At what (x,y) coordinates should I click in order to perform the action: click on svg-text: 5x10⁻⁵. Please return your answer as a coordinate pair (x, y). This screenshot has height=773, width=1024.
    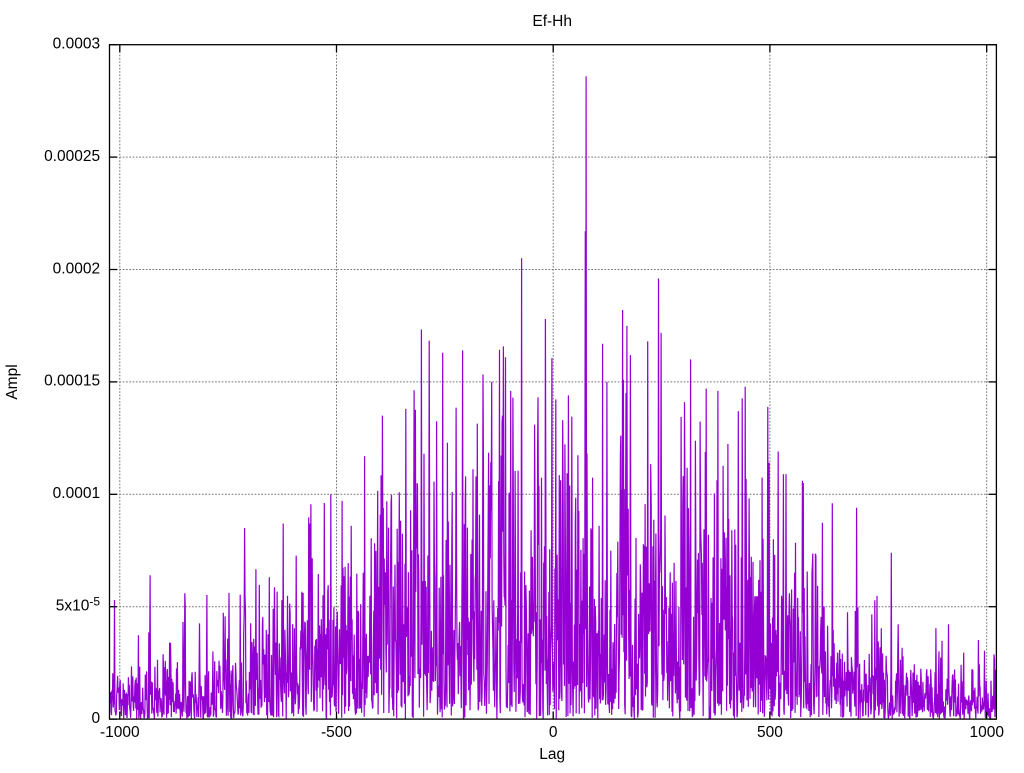
    Looking at the image, I should click on (78, 604).